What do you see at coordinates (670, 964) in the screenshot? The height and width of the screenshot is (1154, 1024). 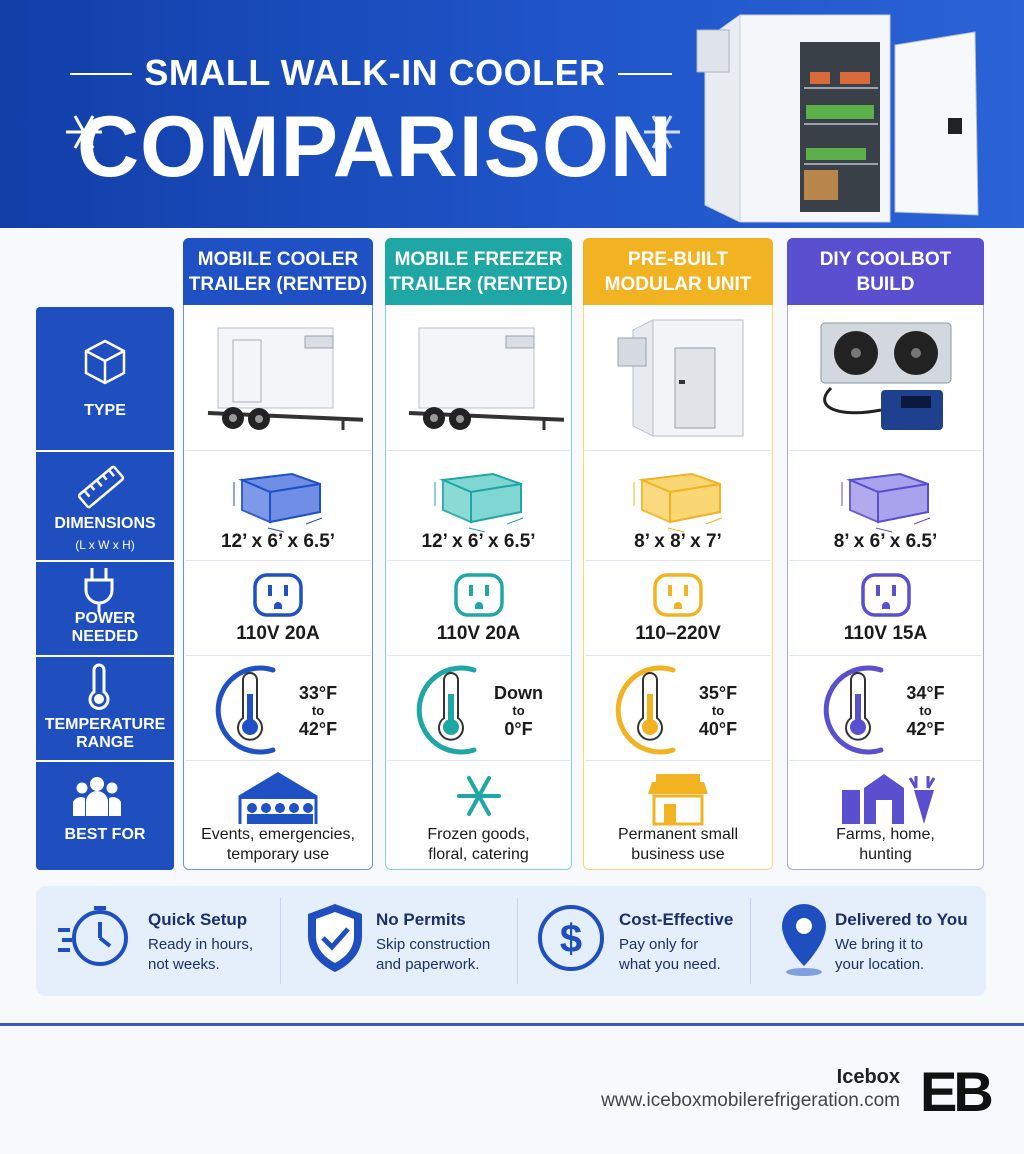 I see `benefit-text: what you need.` at bounding box center [670, 964].